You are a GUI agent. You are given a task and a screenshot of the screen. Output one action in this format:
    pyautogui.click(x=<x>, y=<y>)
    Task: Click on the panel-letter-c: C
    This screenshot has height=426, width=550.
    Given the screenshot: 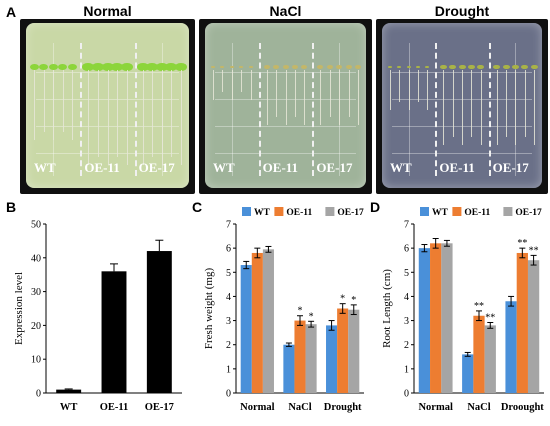 What is the action you would take?
    pyautogui.click(x=197, y=207)
    